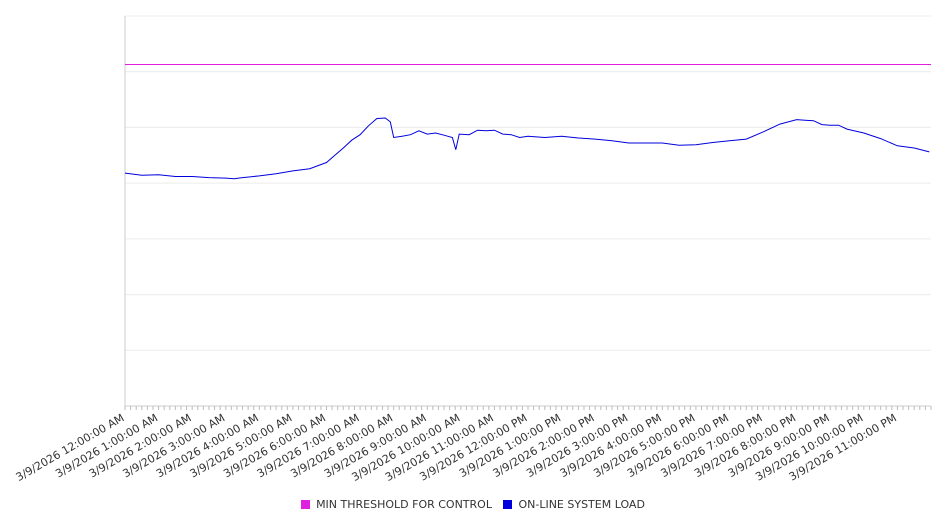 The height and width of the screenshot is (526, 946). What do you see at coordinates (404, 504) in the screenshot?
I see `legend-label-threshold: MIN THRESHOLD FOR CONTROL` at bounding box center [404, 504].